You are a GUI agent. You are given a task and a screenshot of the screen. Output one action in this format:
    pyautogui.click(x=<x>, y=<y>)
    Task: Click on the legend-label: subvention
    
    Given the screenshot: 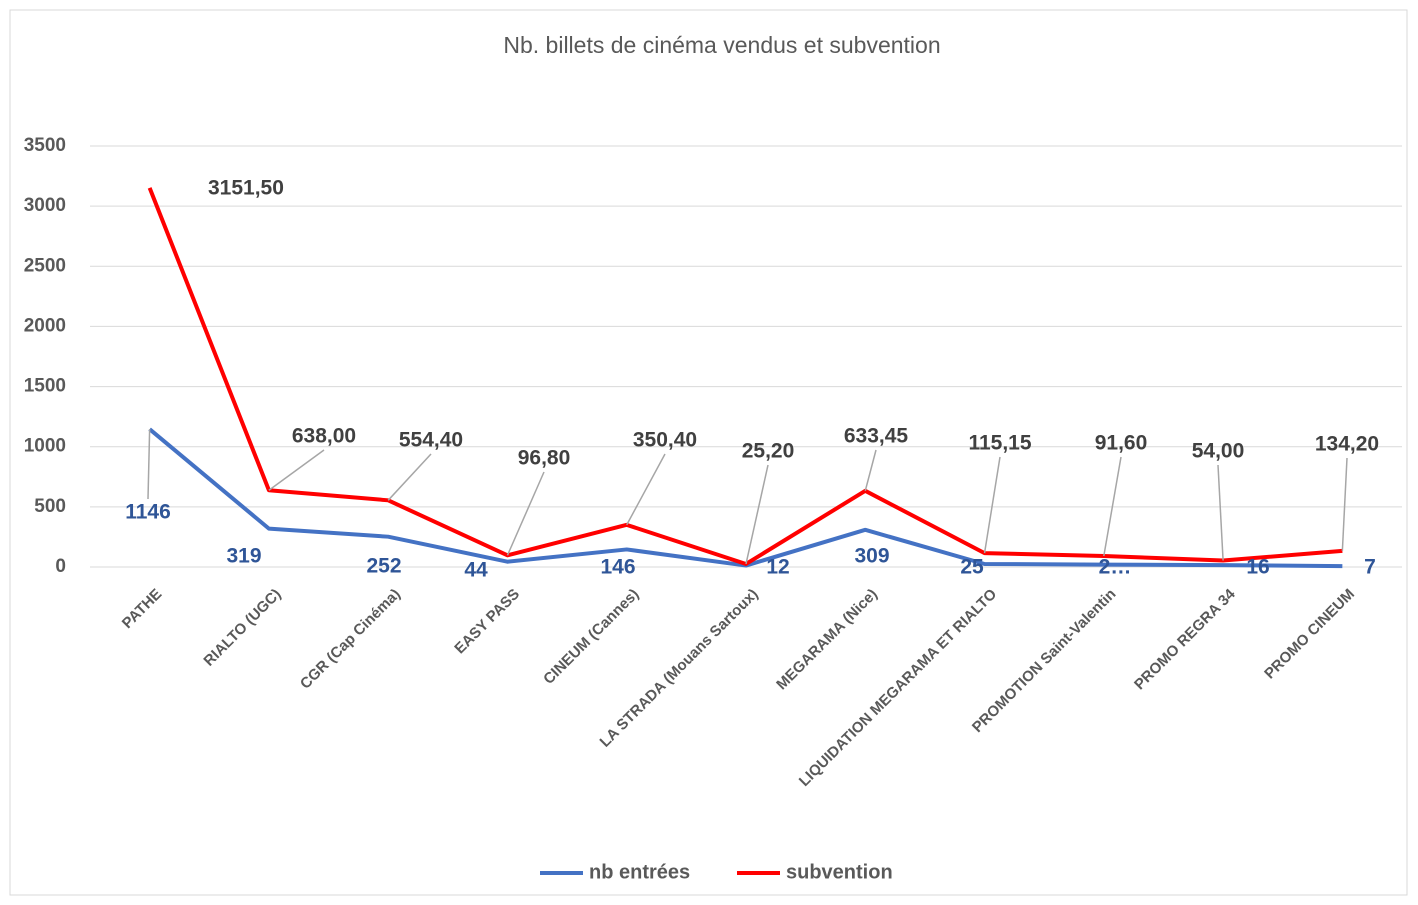 What is the action you would take?
    pyautogui.click(x=839, y=872)
    